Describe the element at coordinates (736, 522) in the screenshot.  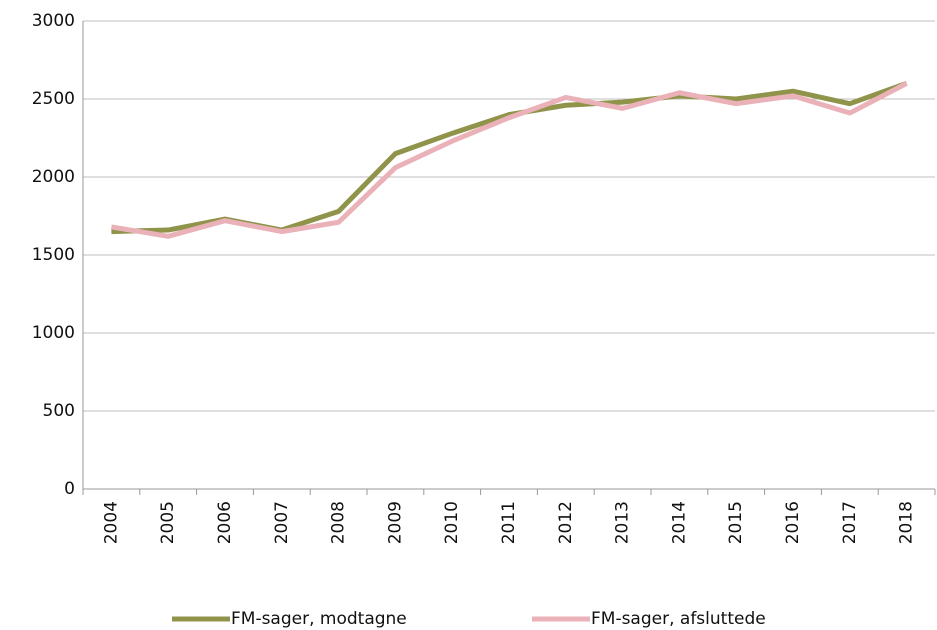
I see `x-tick-label: 2015` at that location.